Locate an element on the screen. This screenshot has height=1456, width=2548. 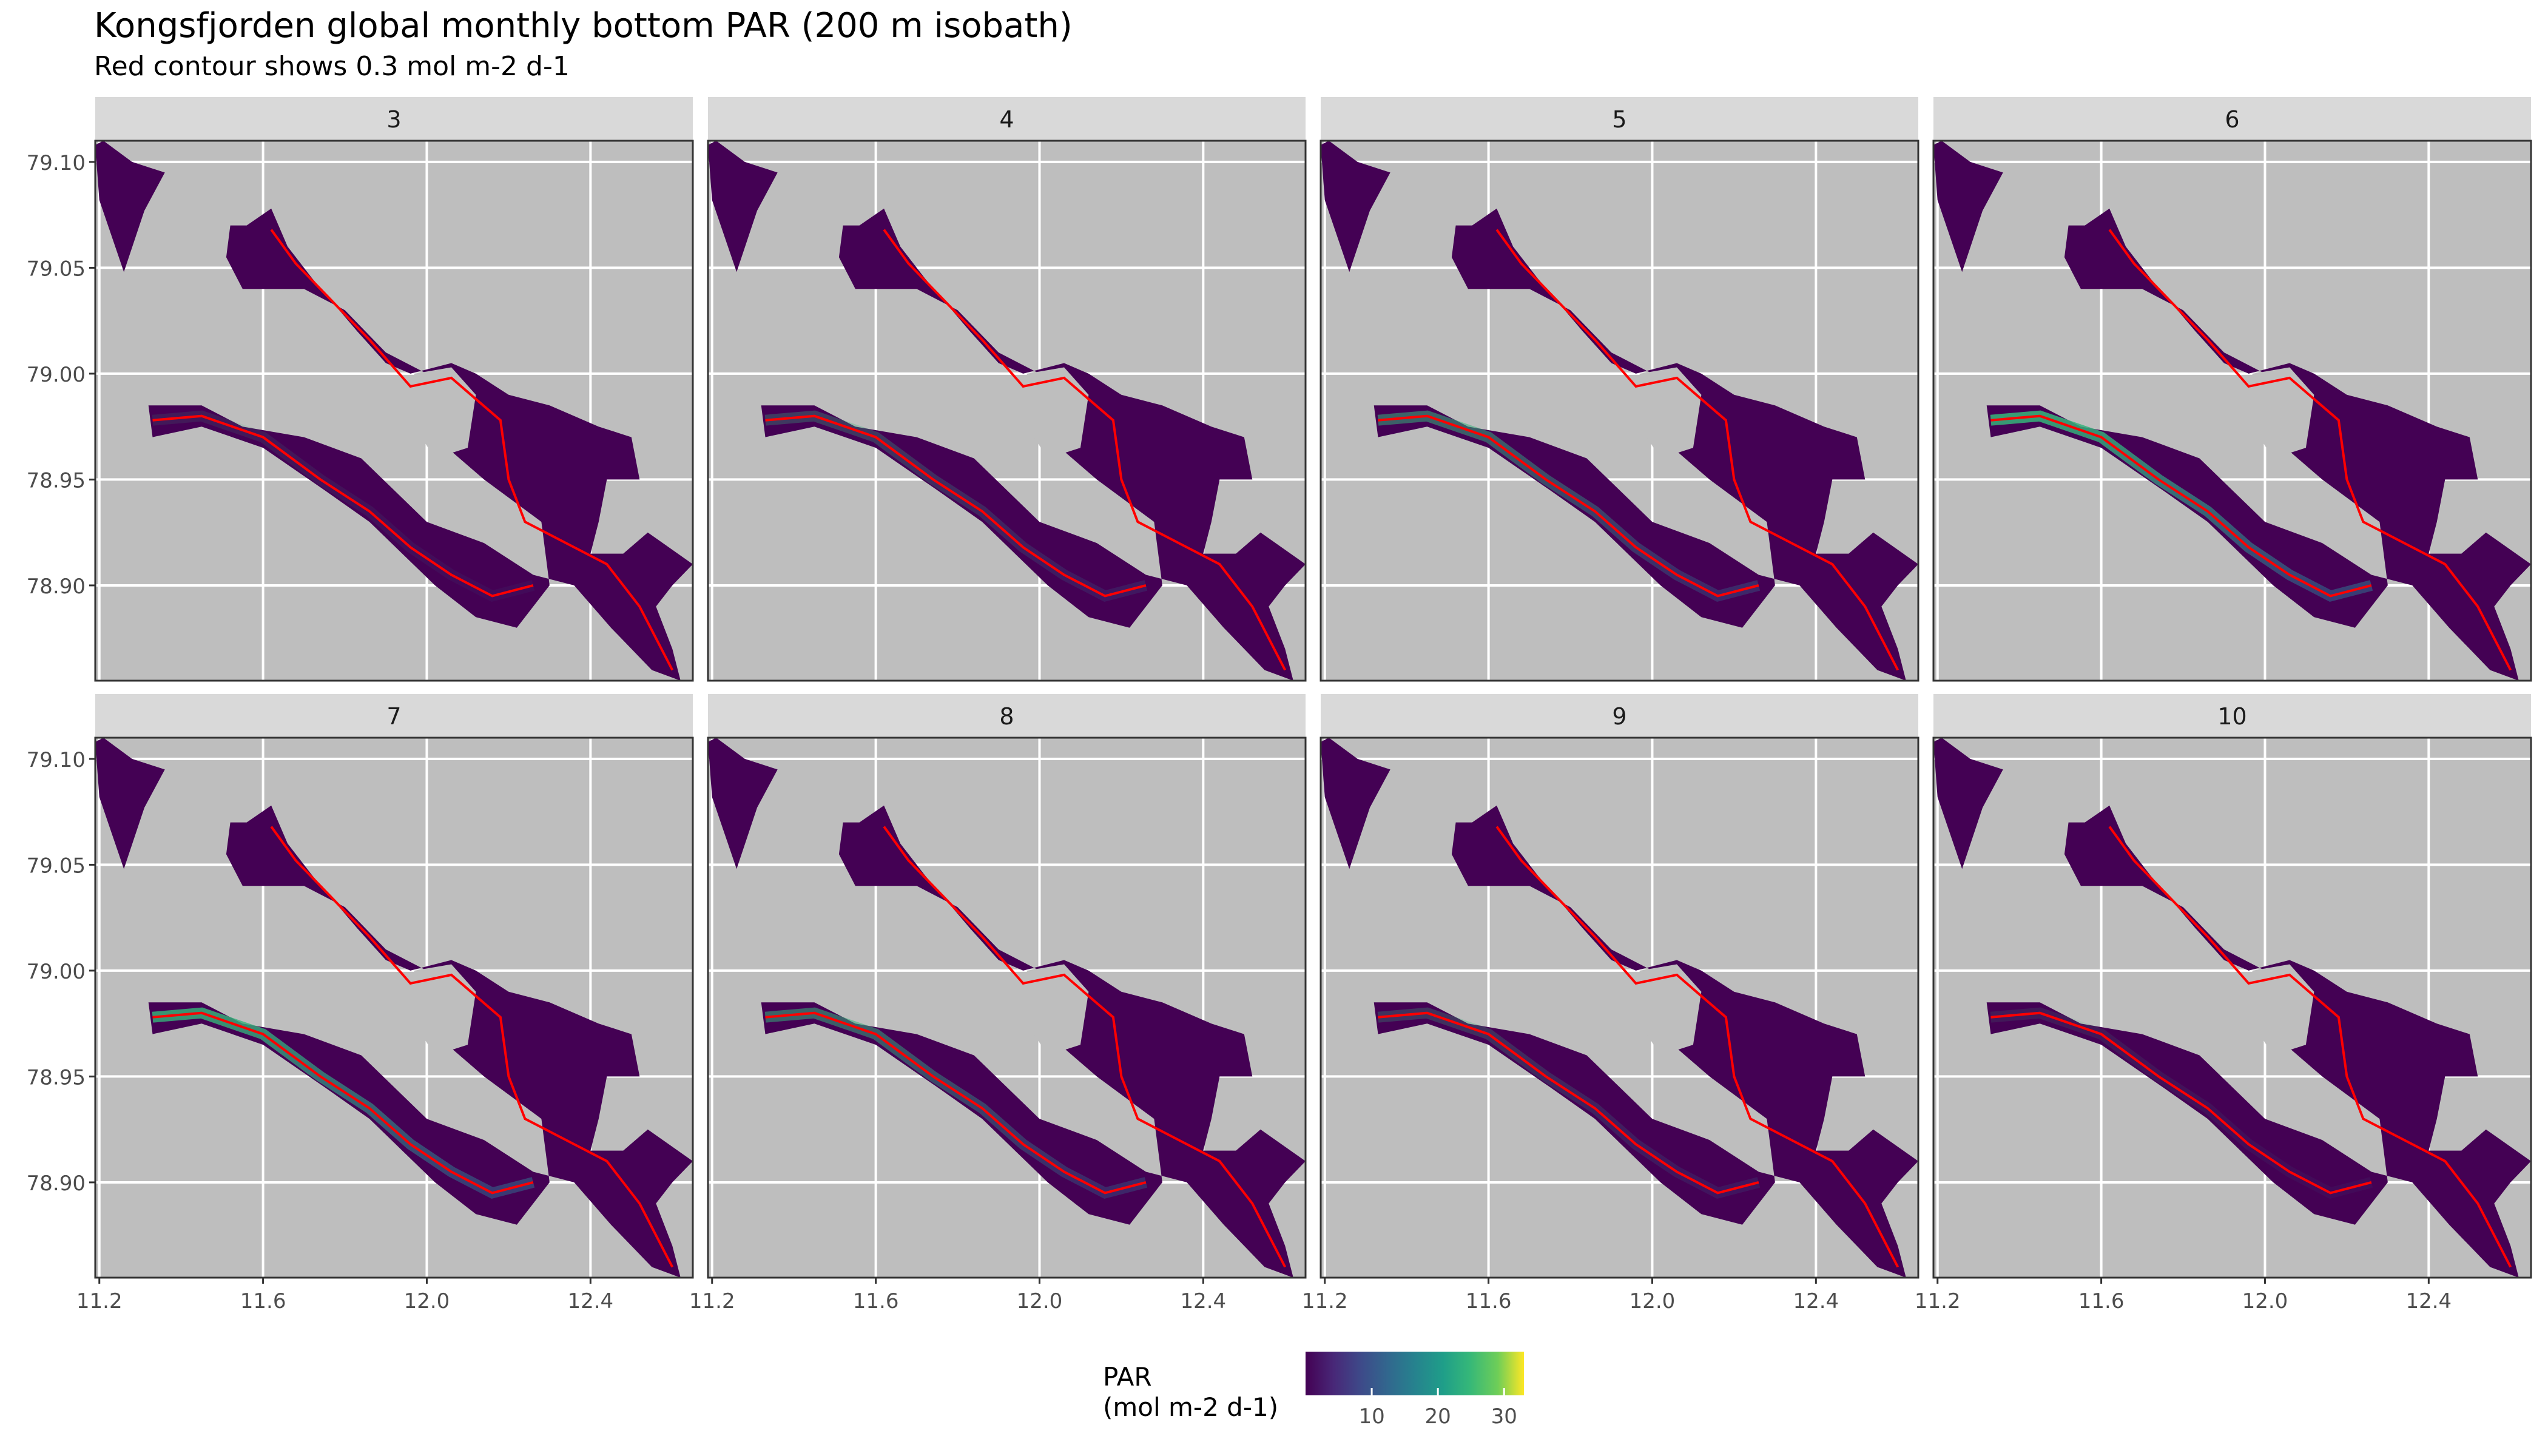
colorbar-tick-label: 30 is located at coordinates (1504, 1416).